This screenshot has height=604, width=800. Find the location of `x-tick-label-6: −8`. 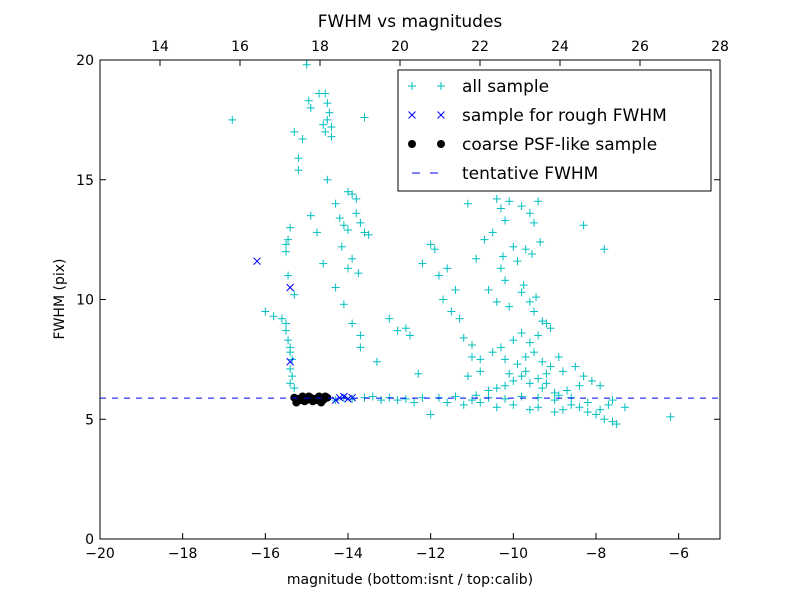

x-tick-label-6: −8 is located at coordinates (596, 554).